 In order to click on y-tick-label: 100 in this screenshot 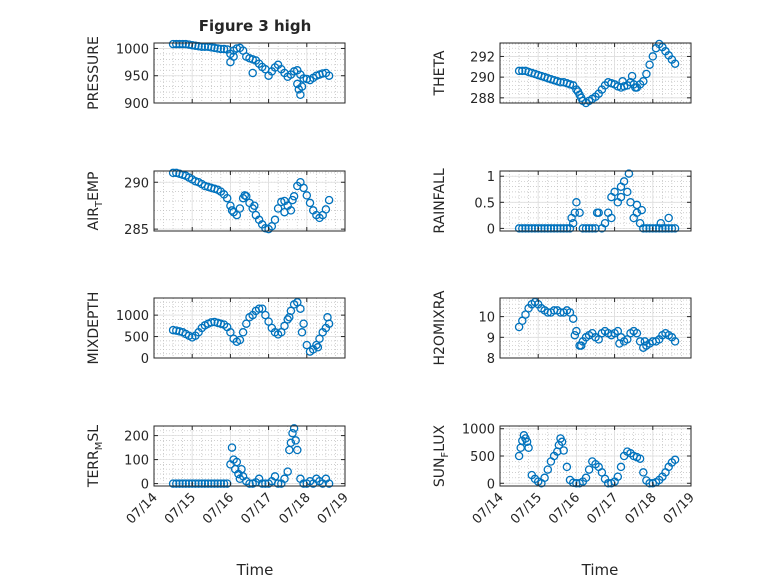, I will do `click(136, 461)`.